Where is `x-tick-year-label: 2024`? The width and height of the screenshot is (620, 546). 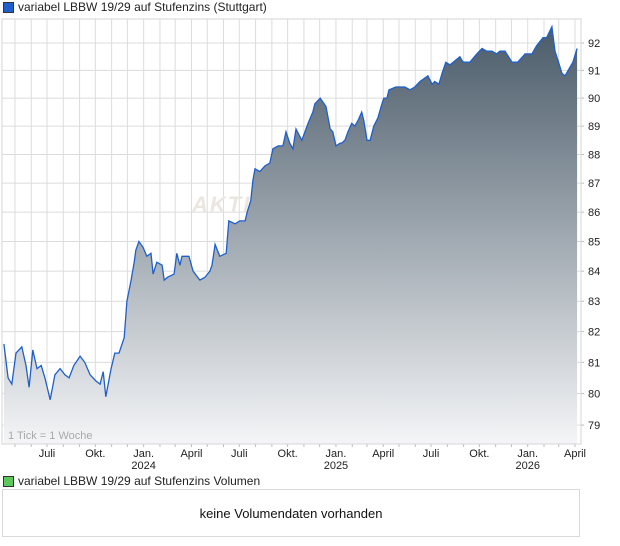
x-tick-year-label: 2024 is located at coordinates (143, 465).